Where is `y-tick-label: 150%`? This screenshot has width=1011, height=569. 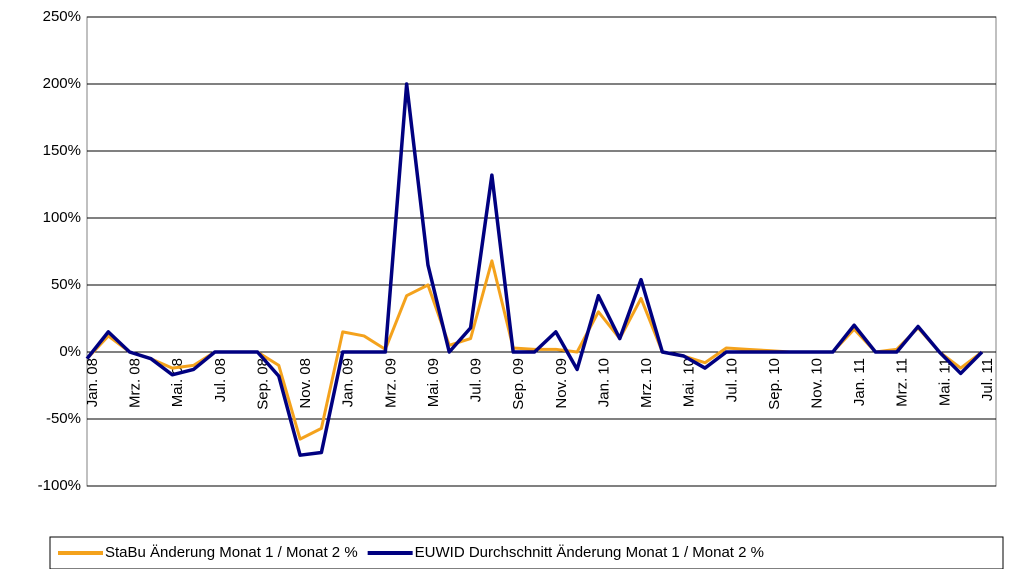 y-tick-label: 150% is located at coordinates (62, 150).